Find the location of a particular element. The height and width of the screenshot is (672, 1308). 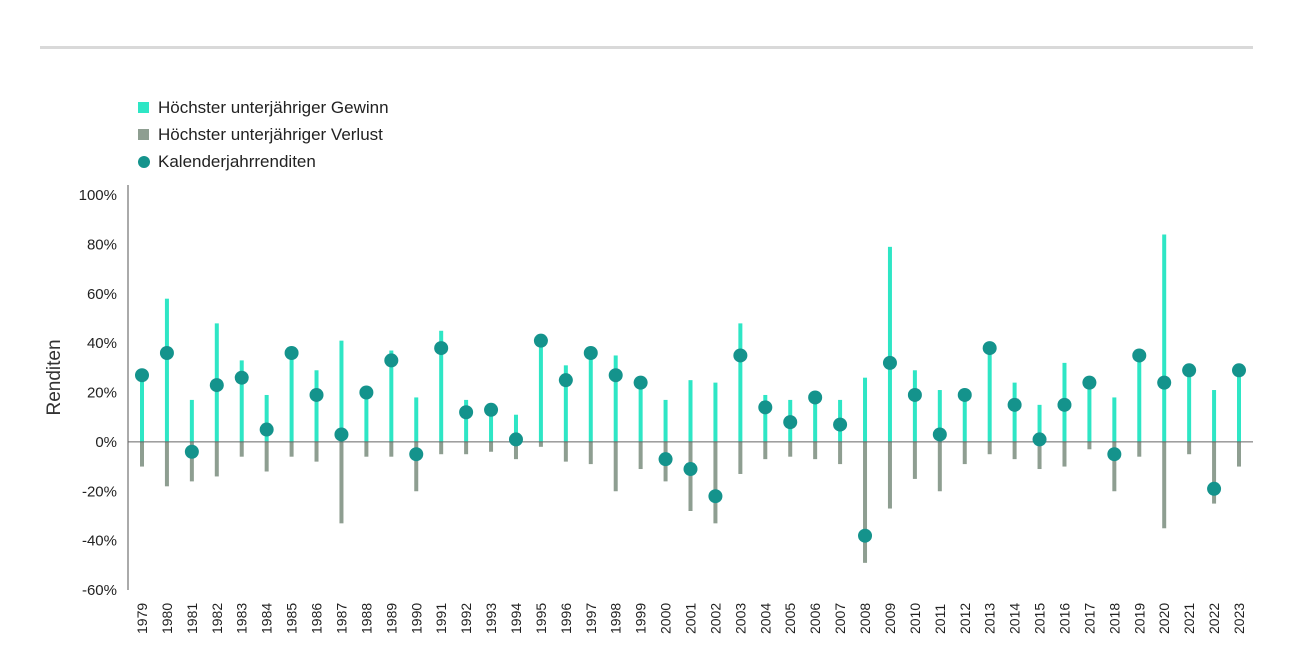

x-tick-label: 1983 is located at coordinates (242, 618).